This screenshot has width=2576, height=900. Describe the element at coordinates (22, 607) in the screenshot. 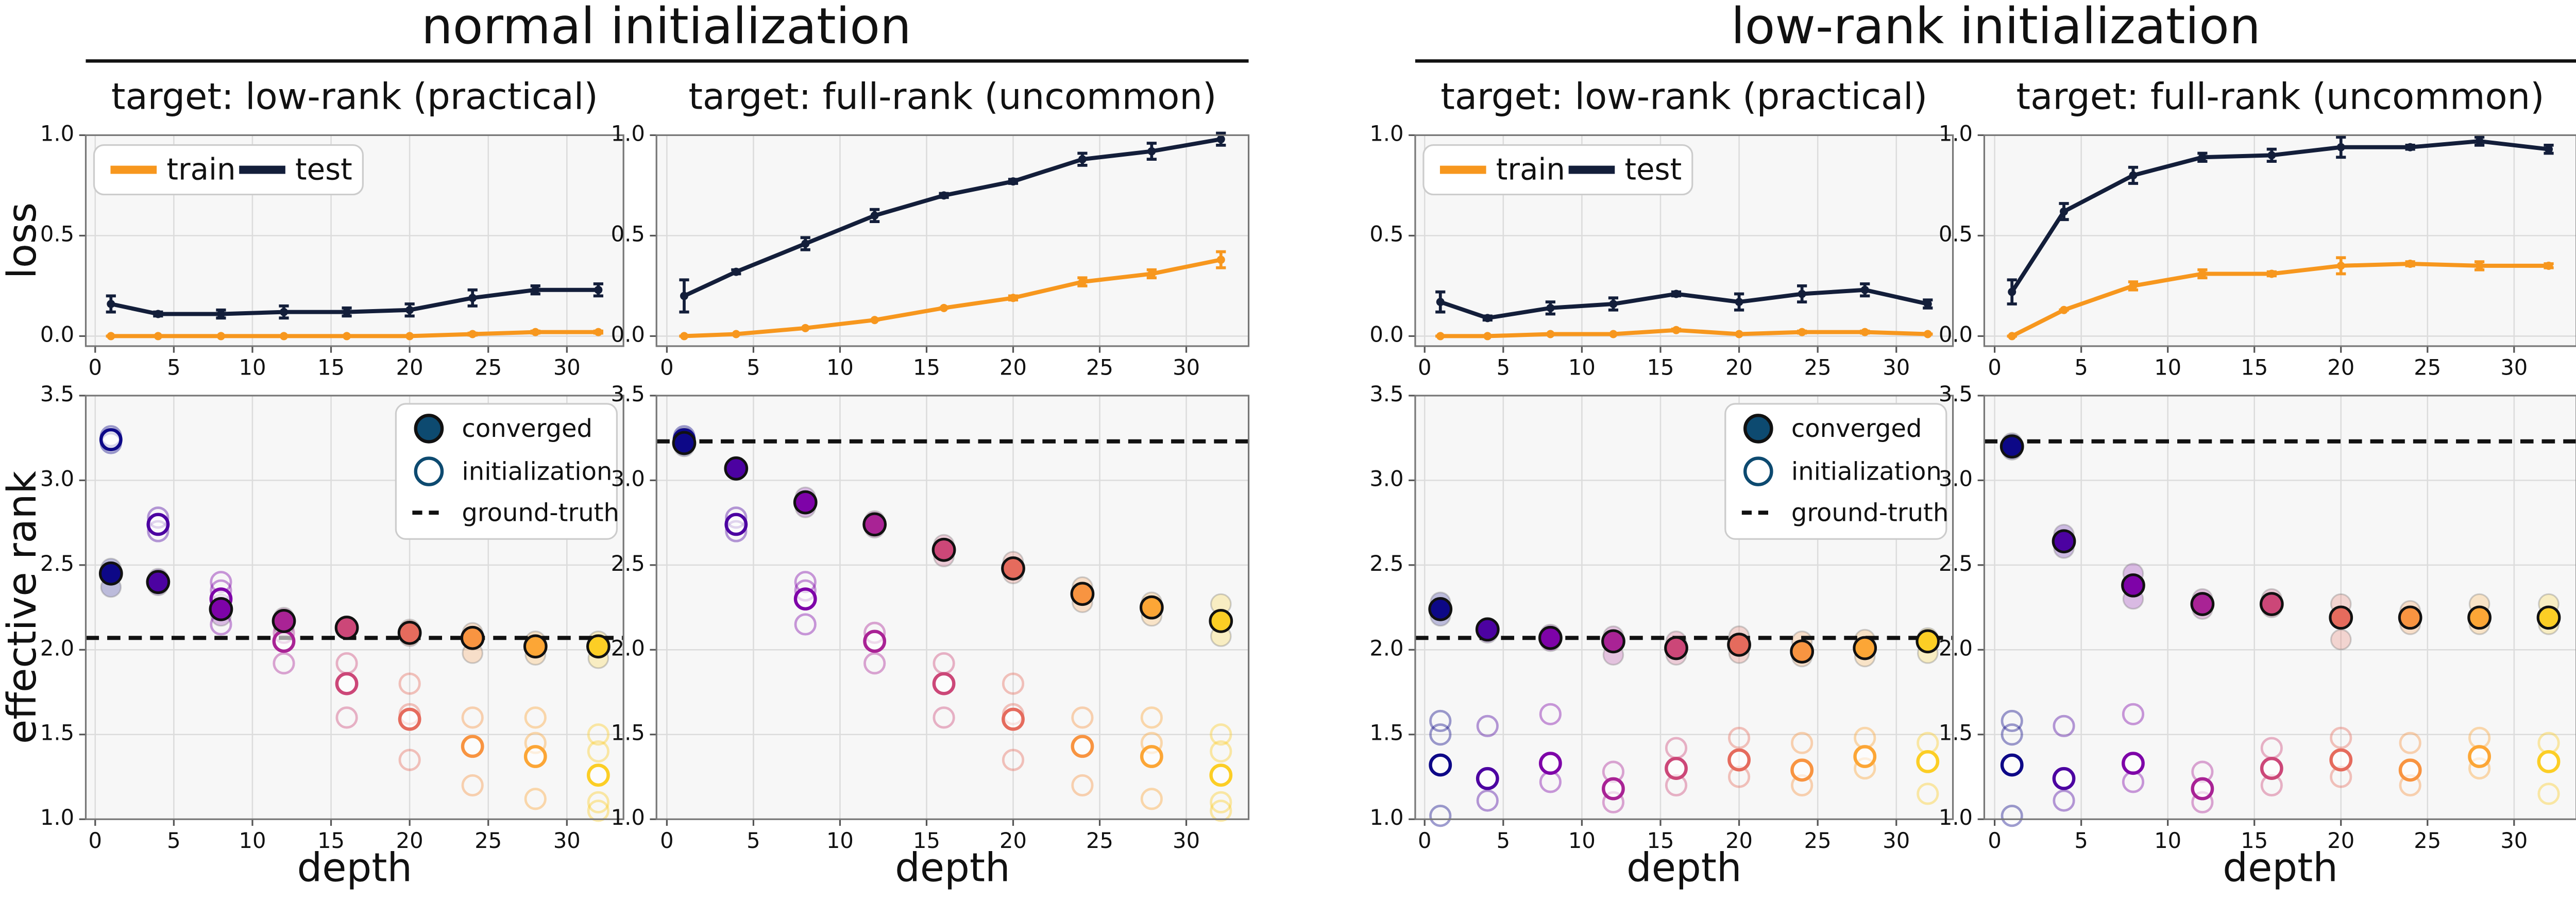

I see `y-axis-label: effective rank` at that location.